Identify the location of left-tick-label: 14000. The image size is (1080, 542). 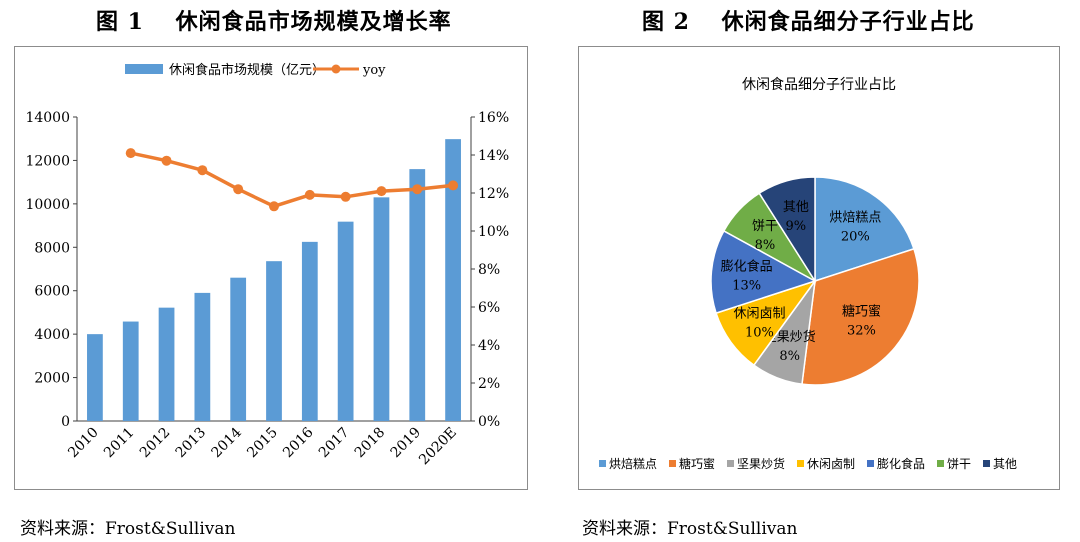
(47, 118).